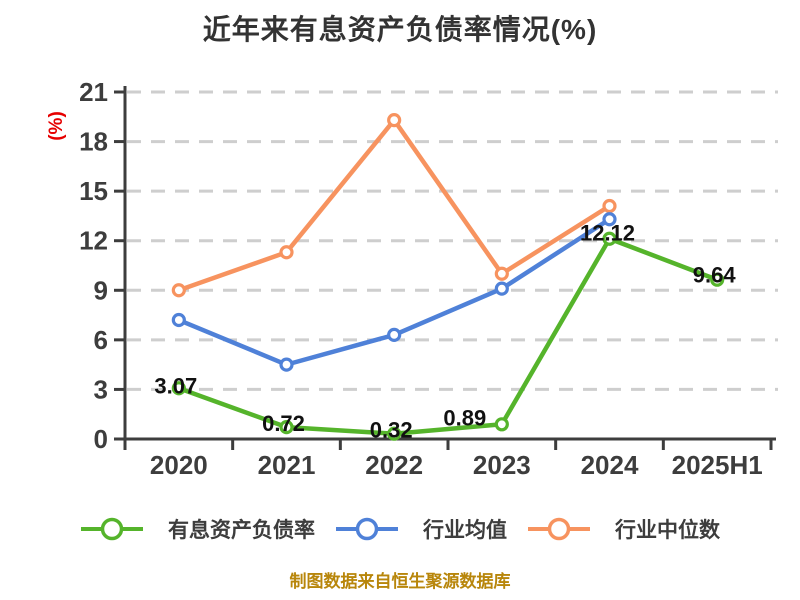 Image resolution: width=800 pixels, height=600 pixels. What do you see at coordinates (717, 465) in the screenshot?
I see `x-tick-label: 2025H1` at bounding box center [717, 465].